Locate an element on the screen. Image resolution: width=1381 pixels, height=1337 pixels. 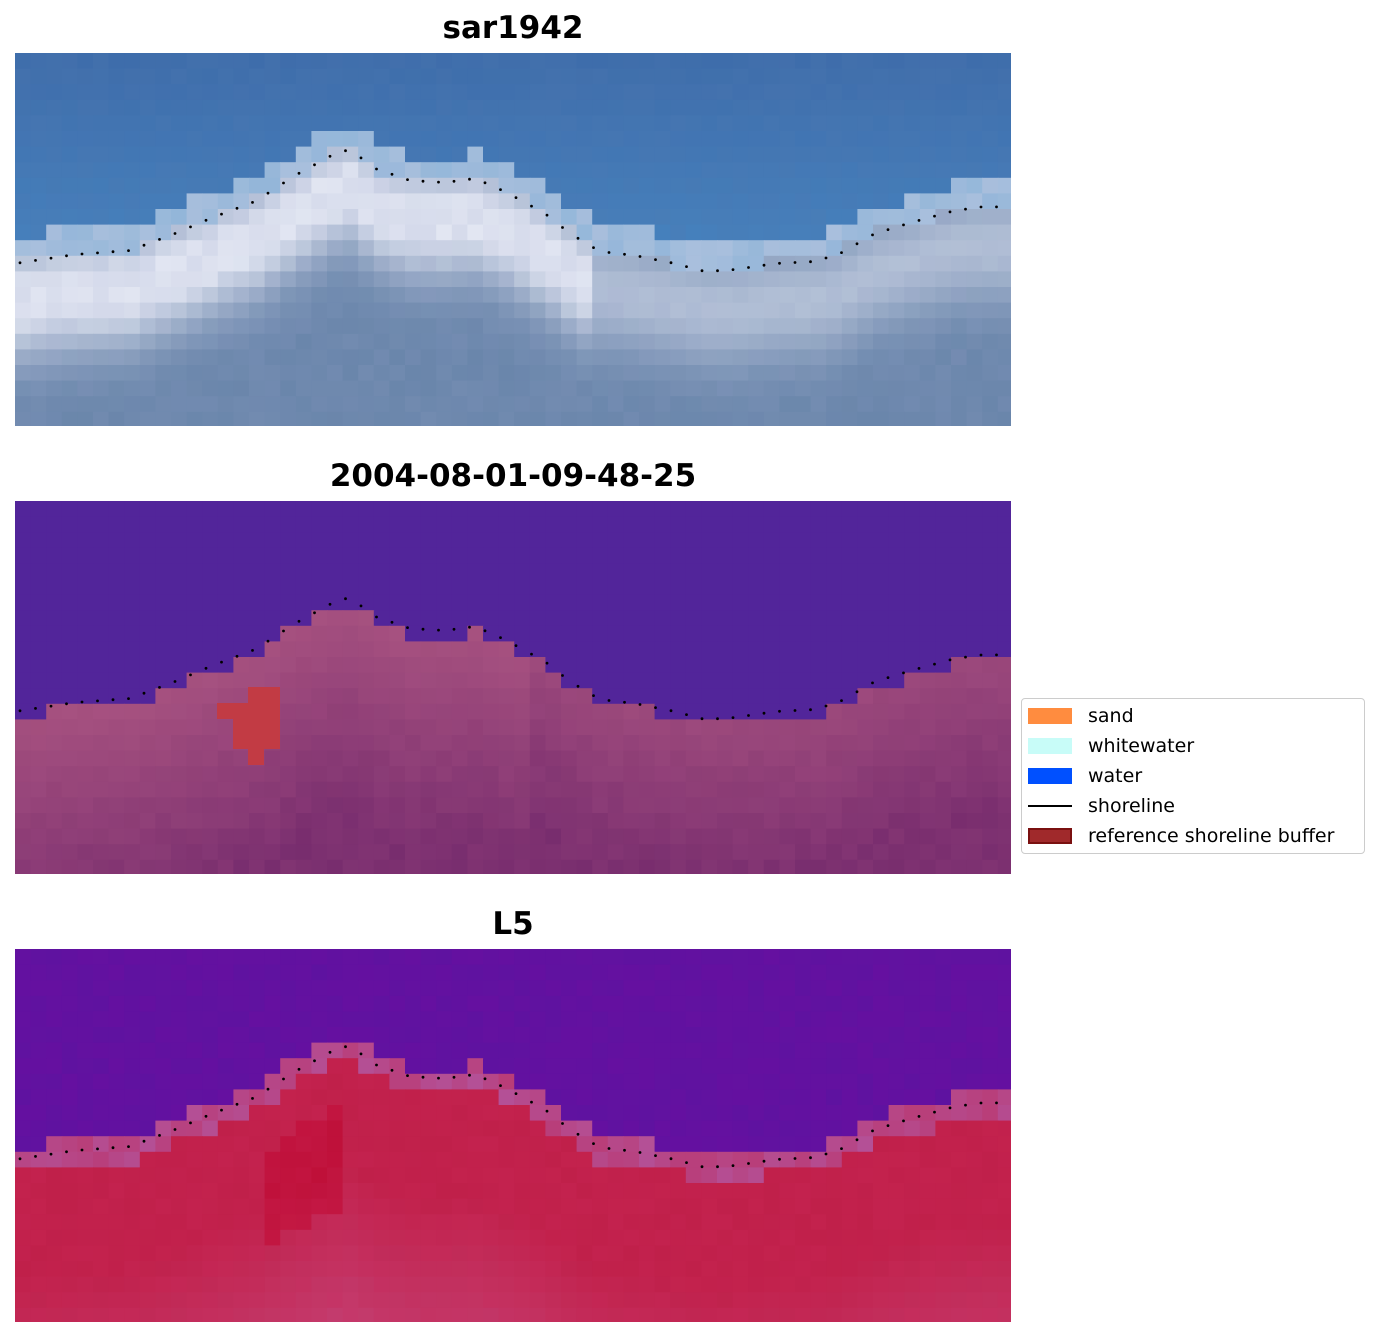
legend-label-water: water is located at coordinates (1115, 776).